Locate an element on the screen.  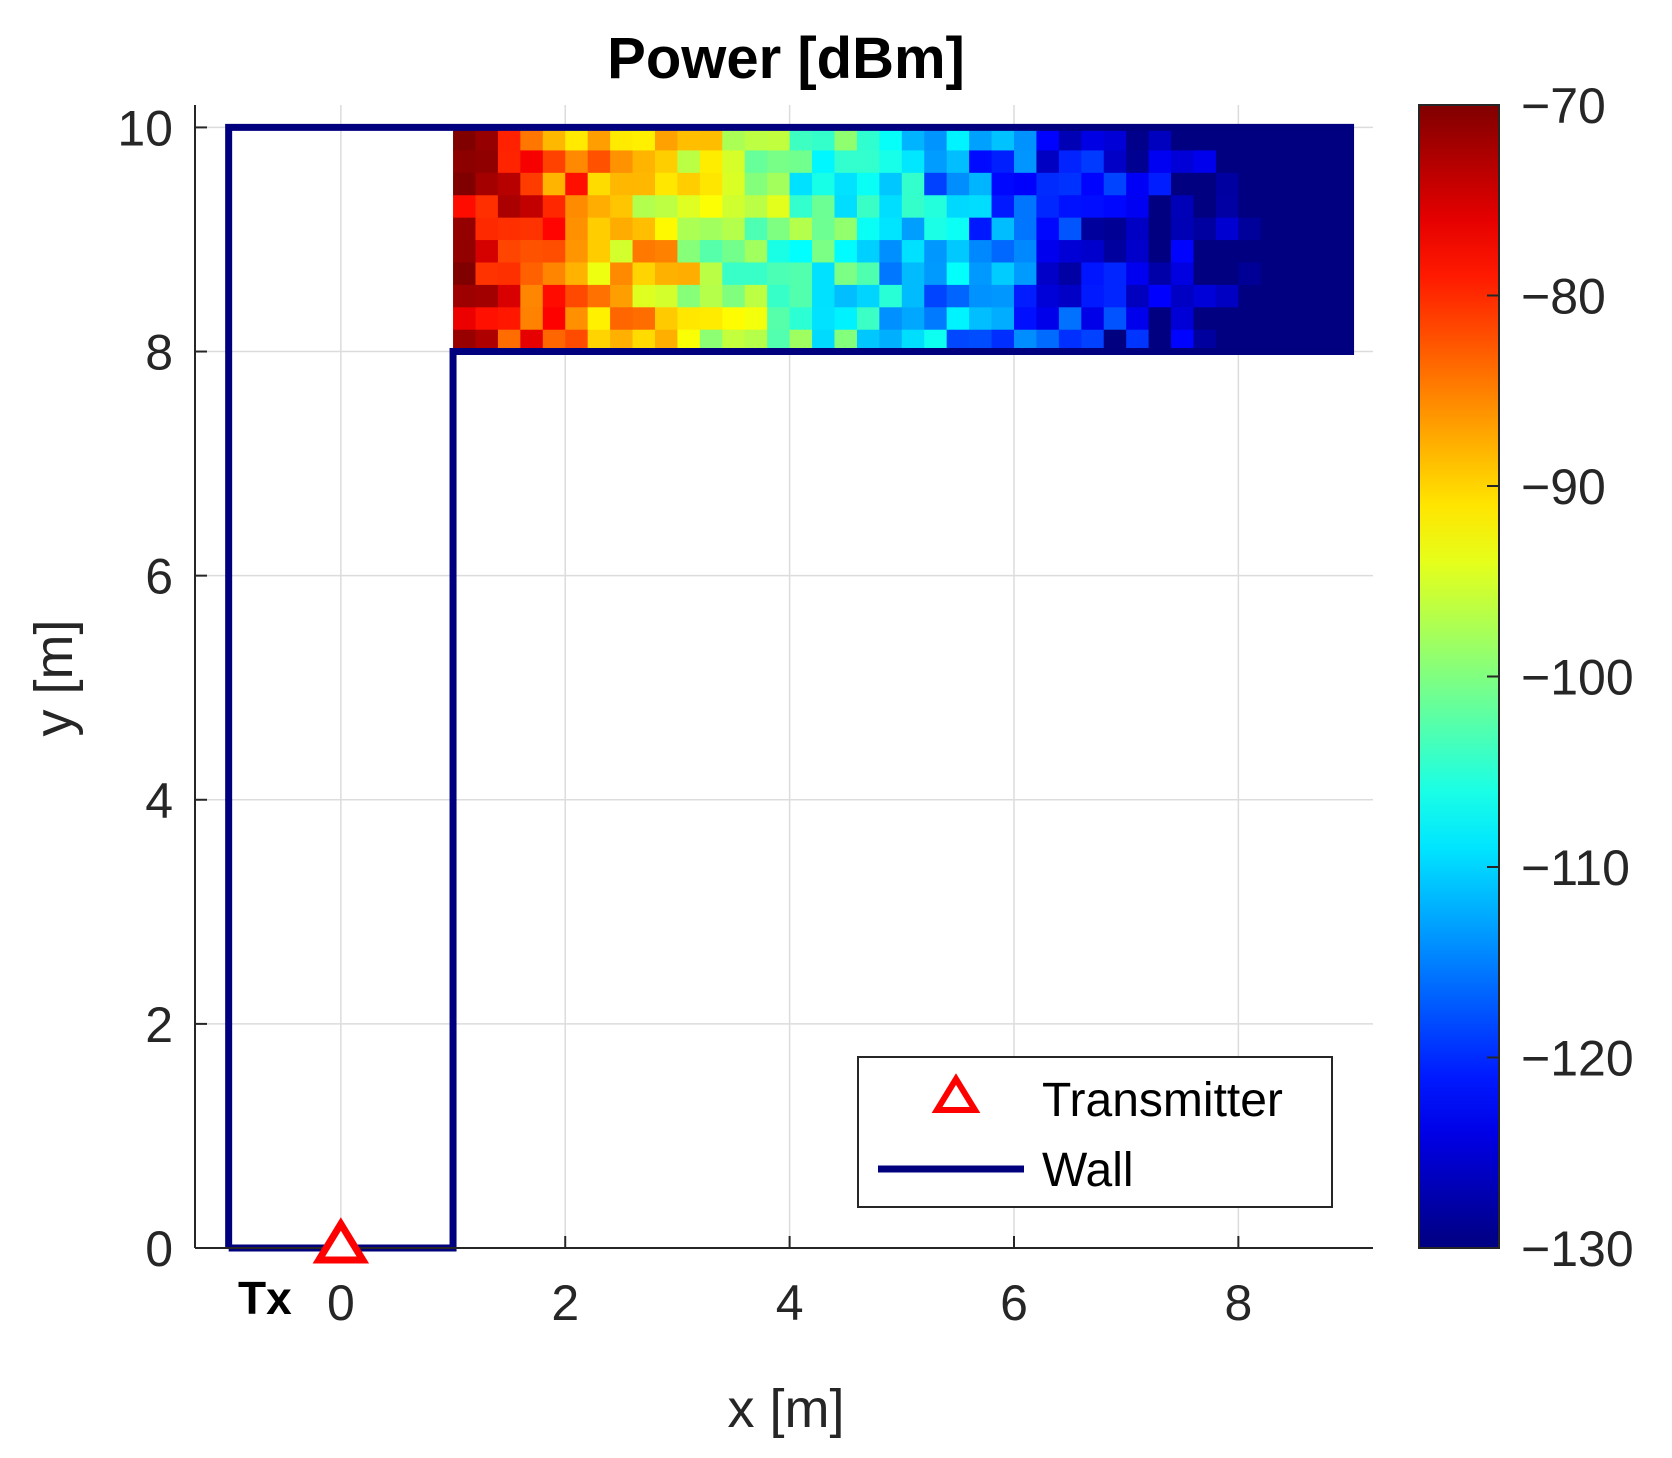
x-tick-label: 4 is located at coordinates (790, 1303).